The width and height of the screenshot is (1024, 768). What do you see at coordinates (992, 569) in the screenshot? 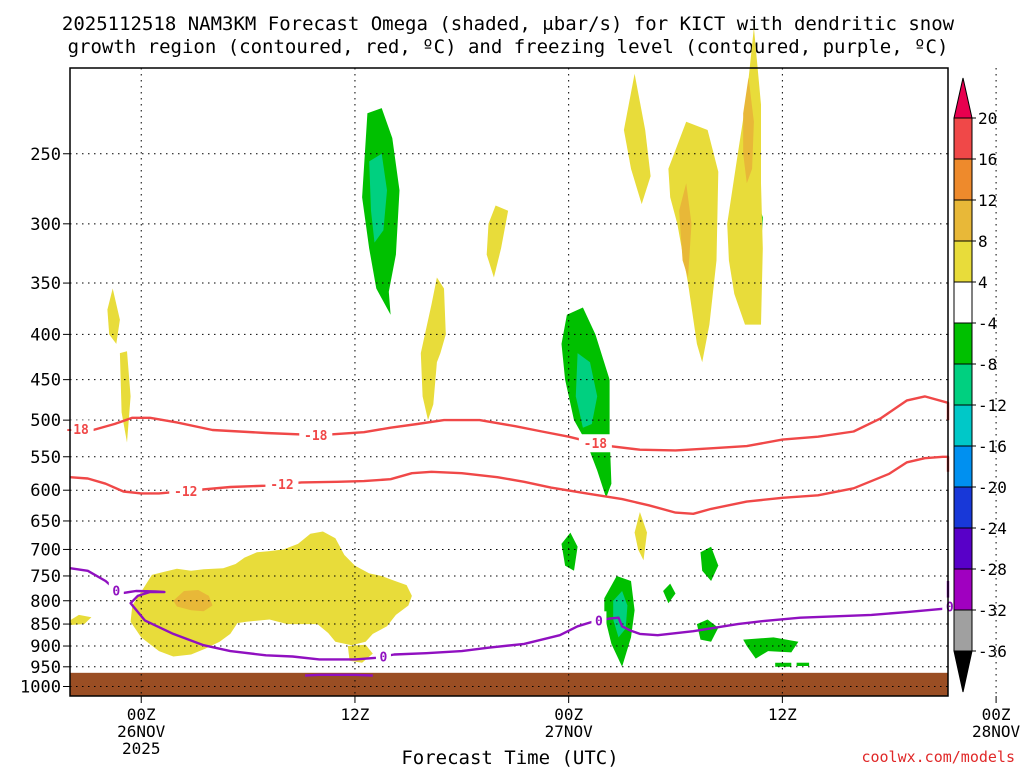
I see `colorbar-tick-label: -28` at bounding box center [992, 569].